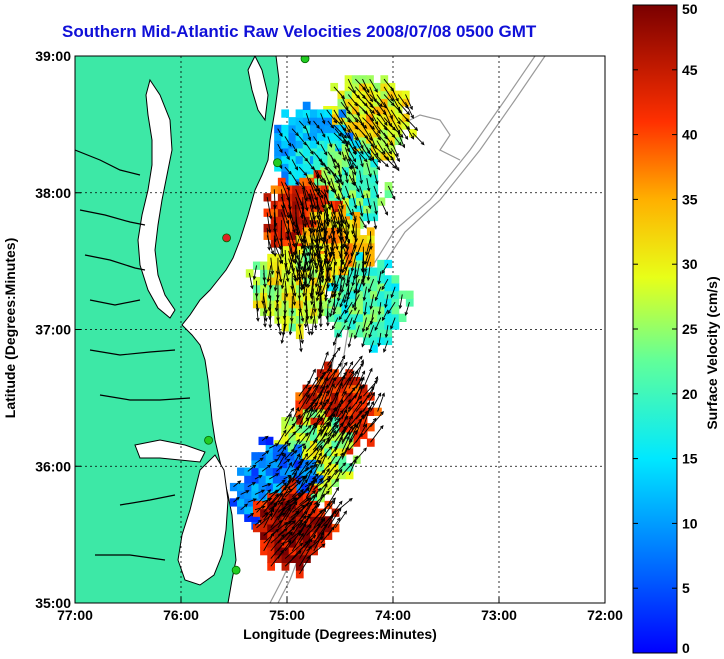 This screenshot has height=659, width=724. What do you see at coordinates (53, 56) in the screenshot?
I see `y-tick-label: 39:00` at bounding box center [53, 56].